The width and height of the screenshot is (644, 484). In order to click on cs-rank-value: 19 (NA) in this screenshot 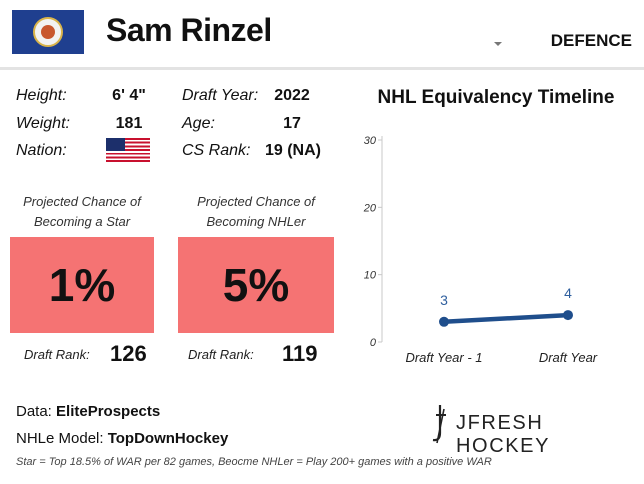, I will do `click(292, 150)`.